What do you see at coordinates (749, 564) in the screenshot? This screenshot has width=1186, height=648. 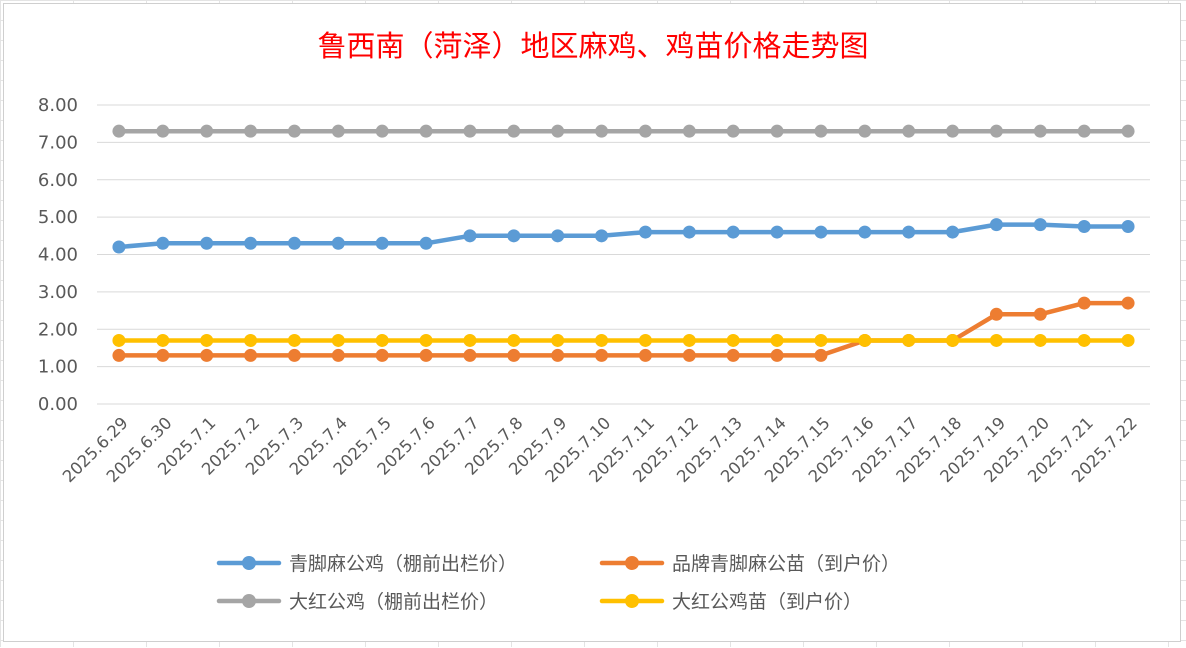 I see `legend-entry: 品牌青脚麻公苗（到户价）` at bounding box center [749, 564].